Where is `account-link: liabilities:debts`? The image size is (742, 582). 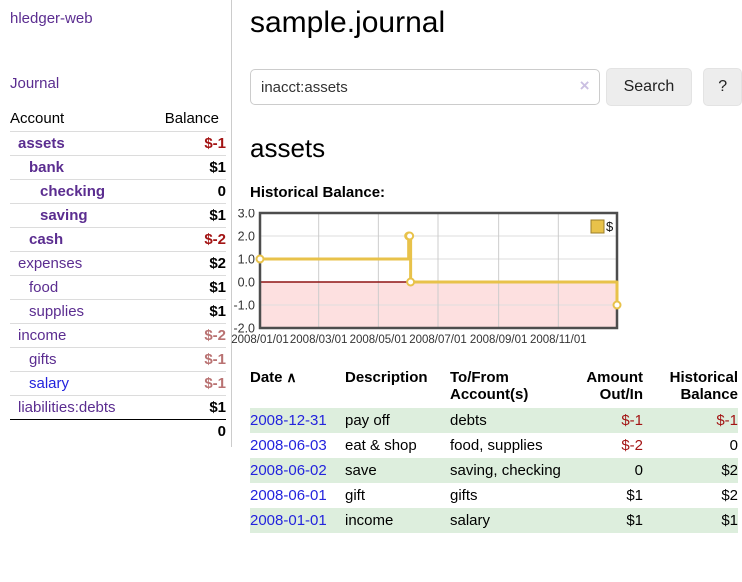
account-link: liabilities:debts is located at coordinates (67, 407).